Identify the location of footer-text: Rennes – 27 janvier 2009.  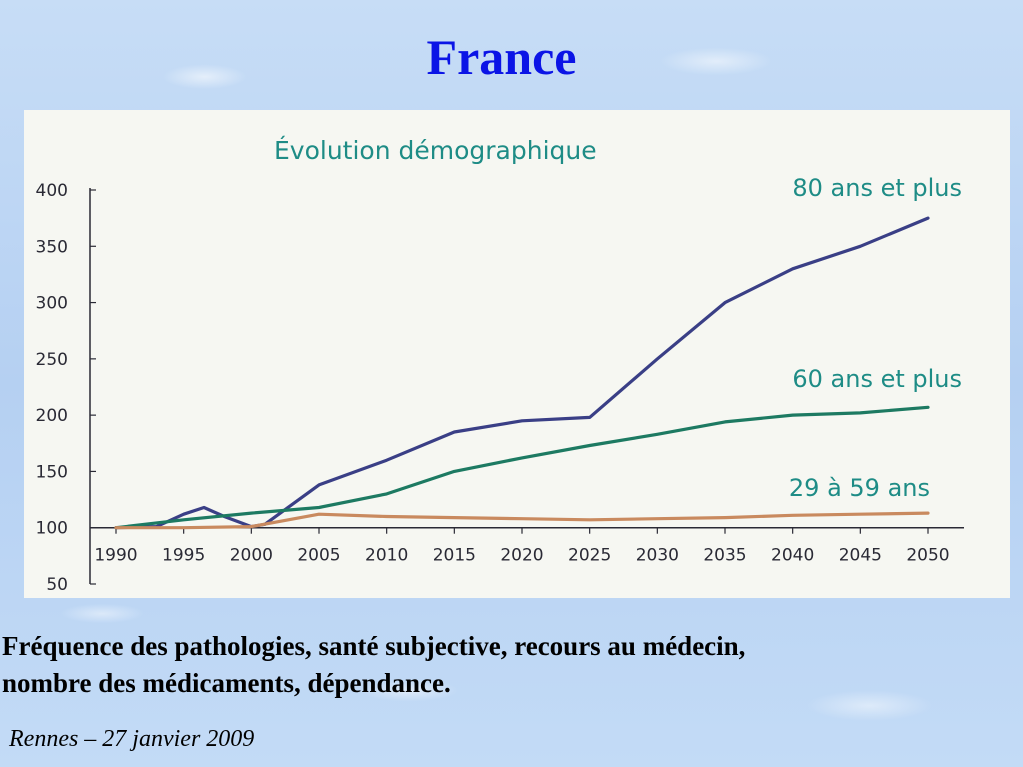
(132, 739).